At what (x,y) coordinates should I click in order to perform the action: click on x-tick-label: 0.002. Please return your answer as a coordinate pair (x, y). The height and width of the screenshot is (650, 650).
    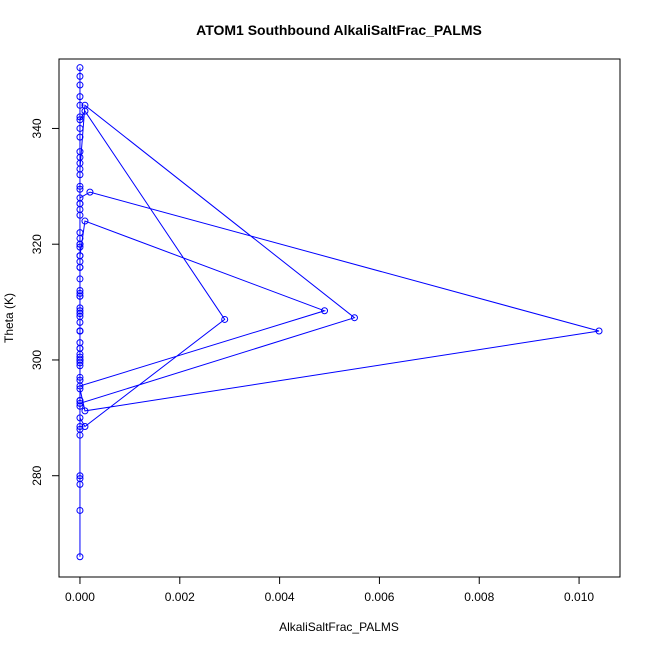
    Looking at the image, I should click on (180, 597).